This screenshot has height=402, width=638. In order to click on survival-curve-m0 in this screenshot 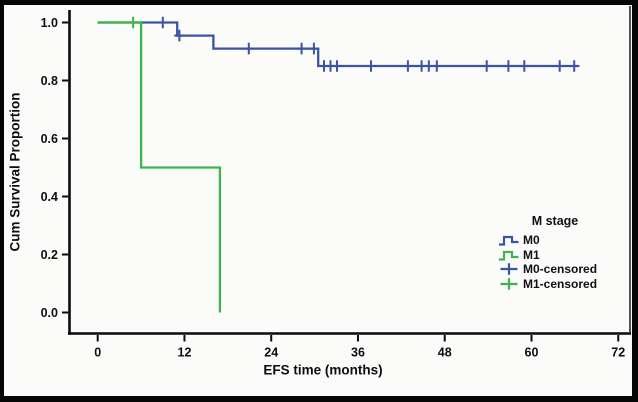, I will do `click(338, 44)`.